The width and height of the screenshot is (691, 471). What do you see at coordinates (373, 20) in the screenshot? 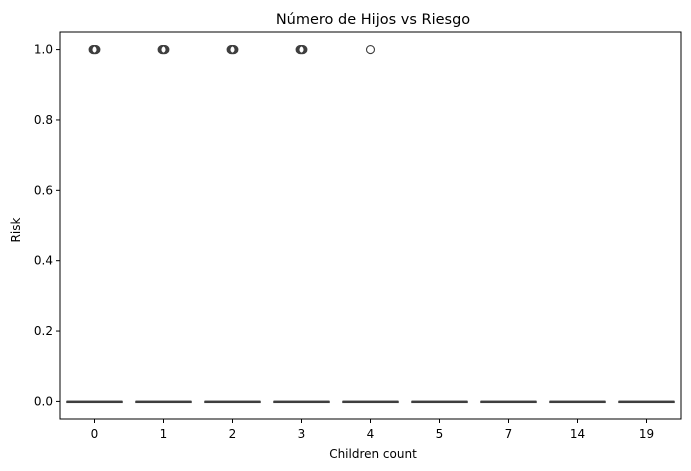
I see `chart-title: Número de Hijos vs Riesgo` at bounding box center [373, 20].